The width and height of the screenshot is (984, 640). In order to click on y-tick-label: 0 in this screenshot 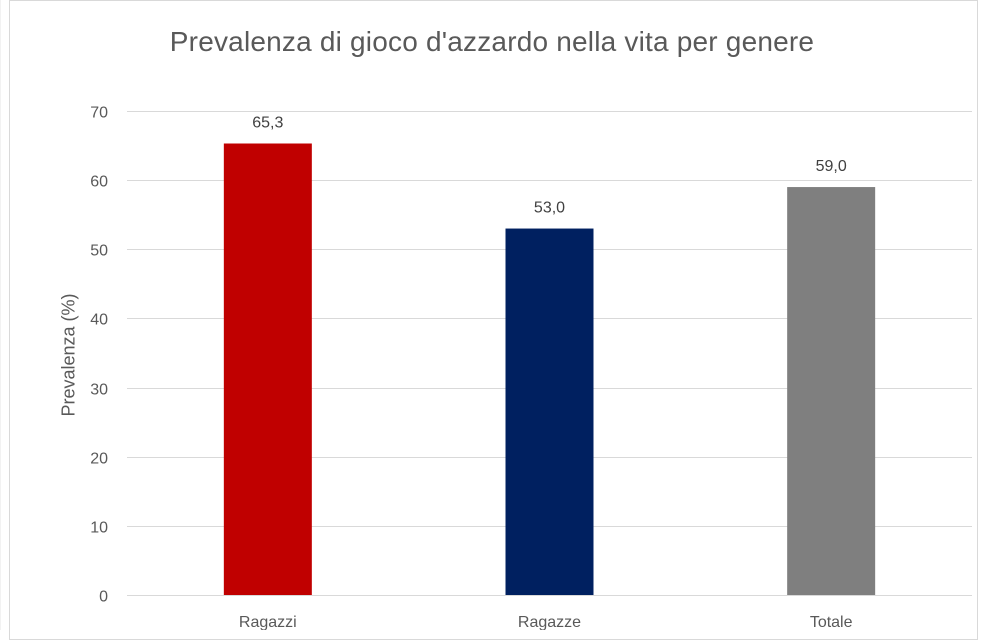, I will do `click(103, 597)`.